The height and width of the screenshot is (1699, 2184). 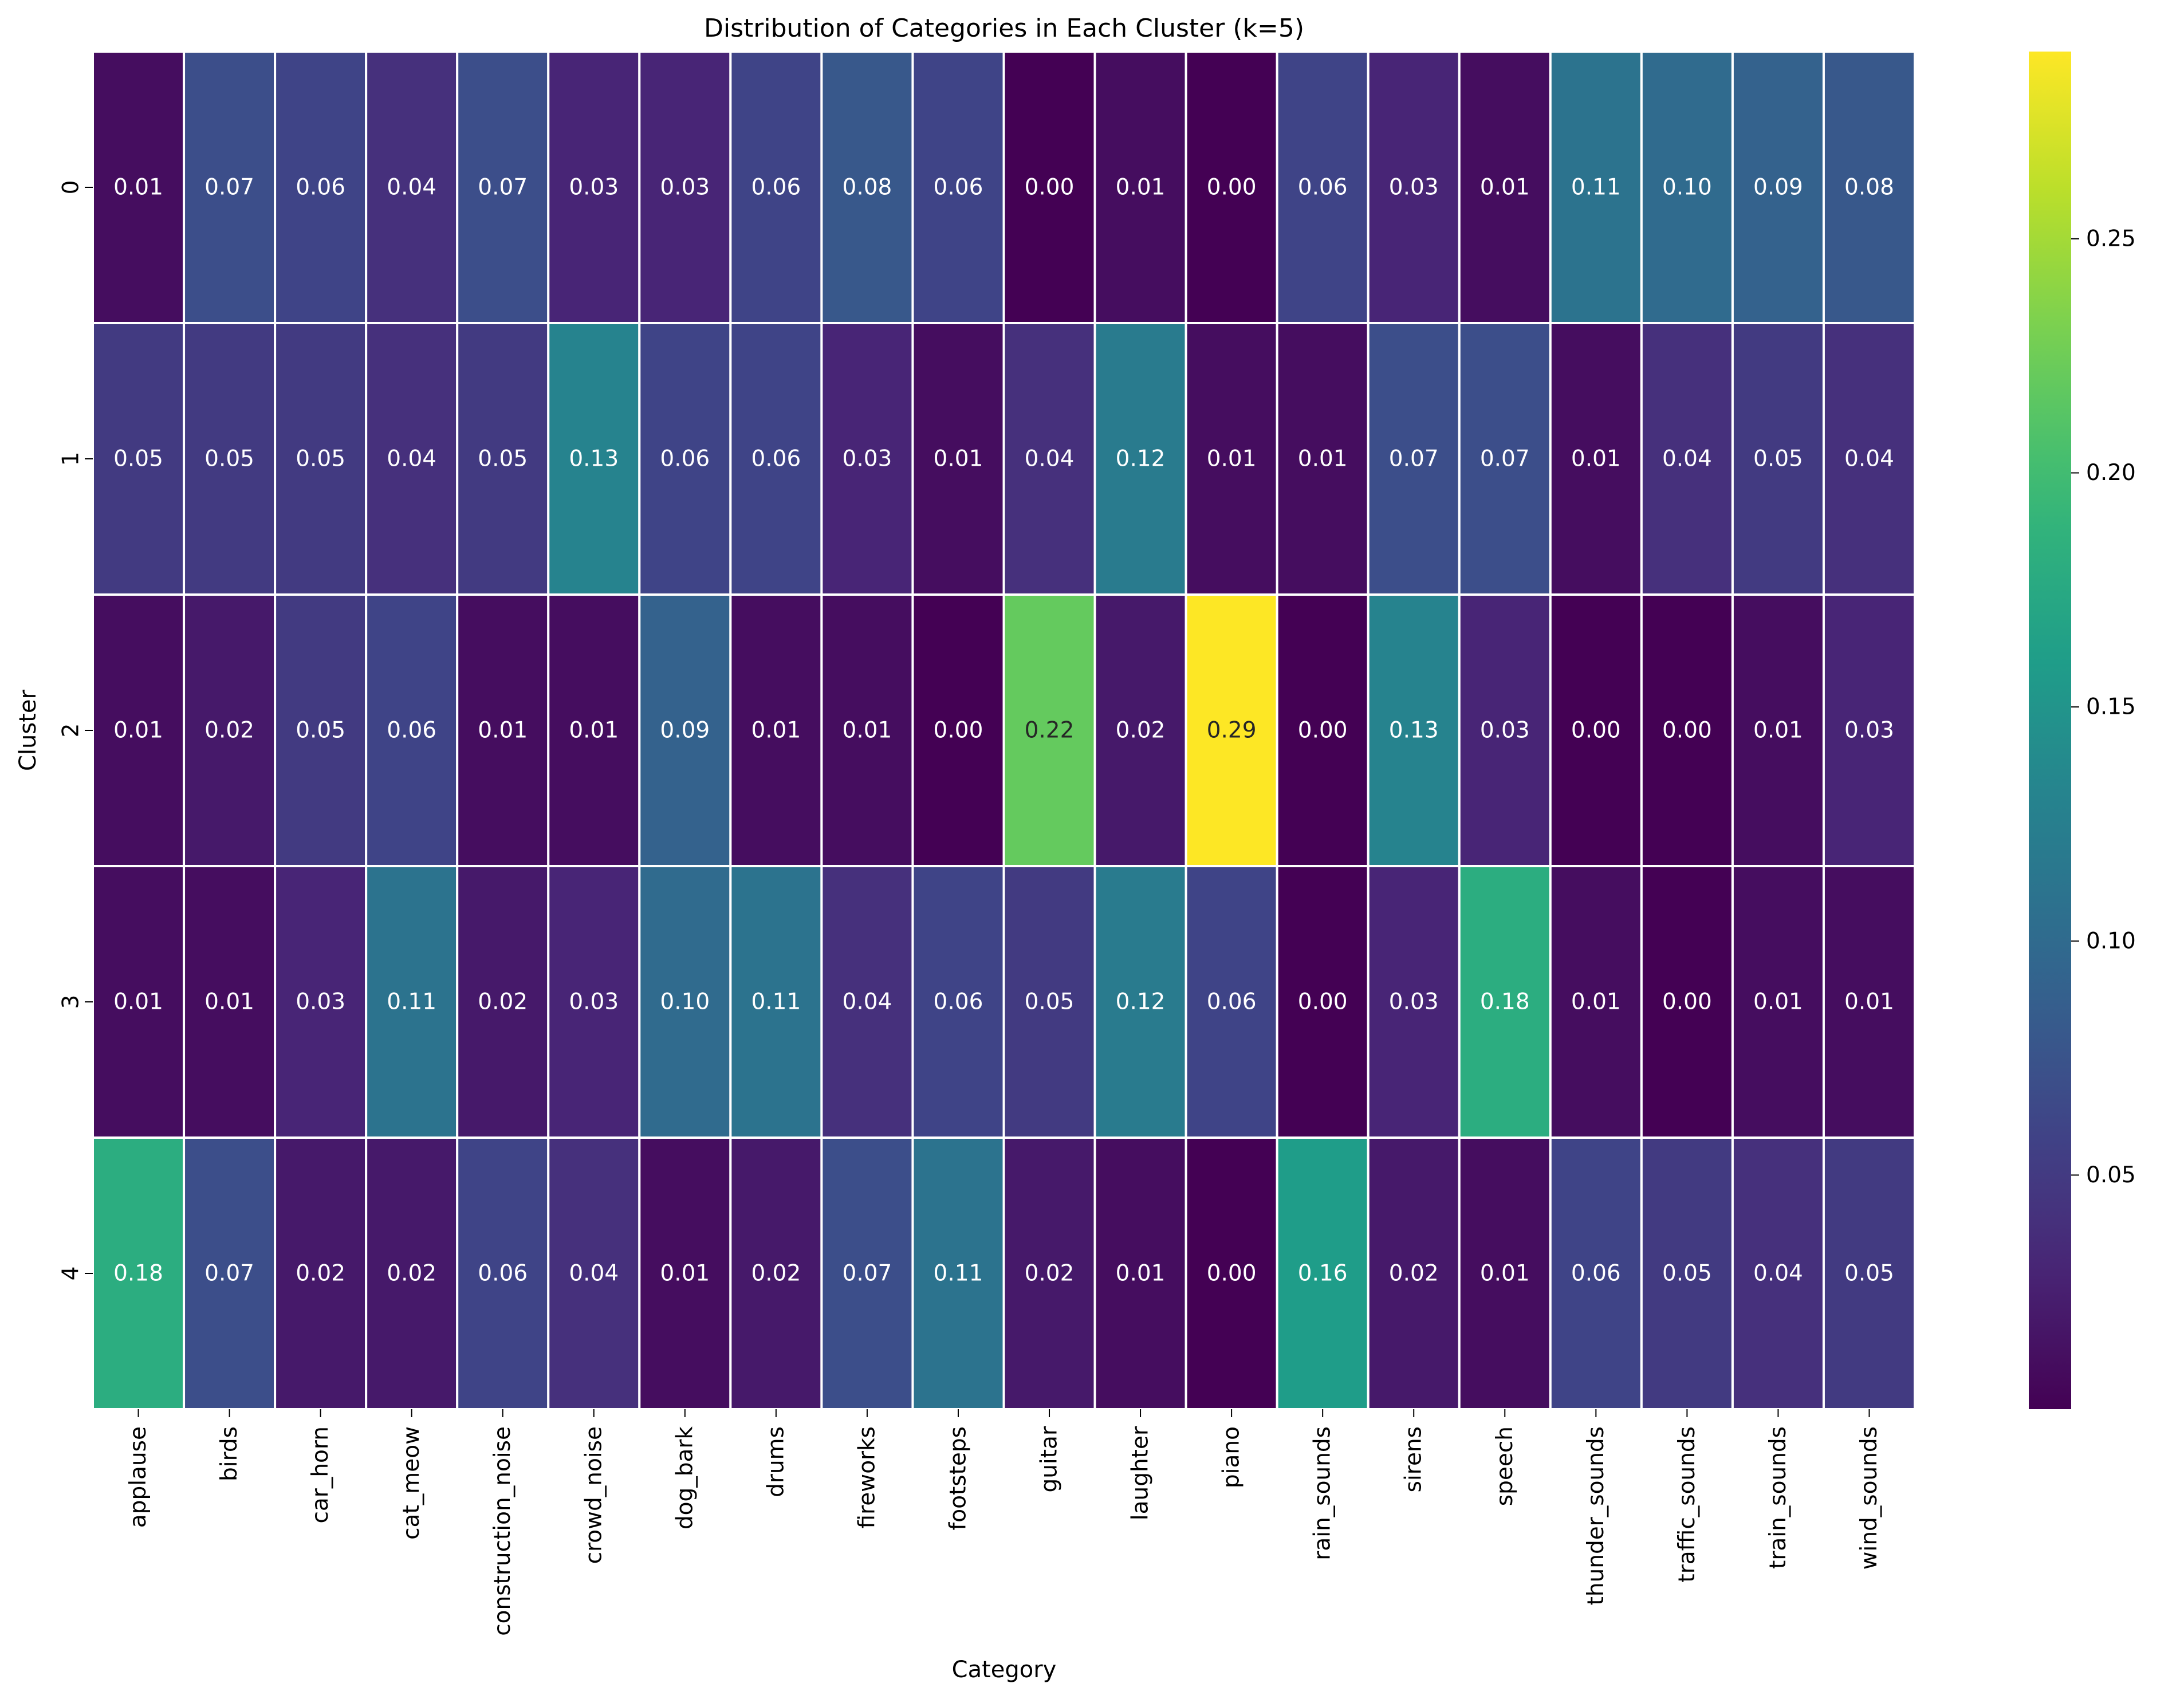 I want to click on x-tick-label: fireworks, so click(x=867, y=1477).